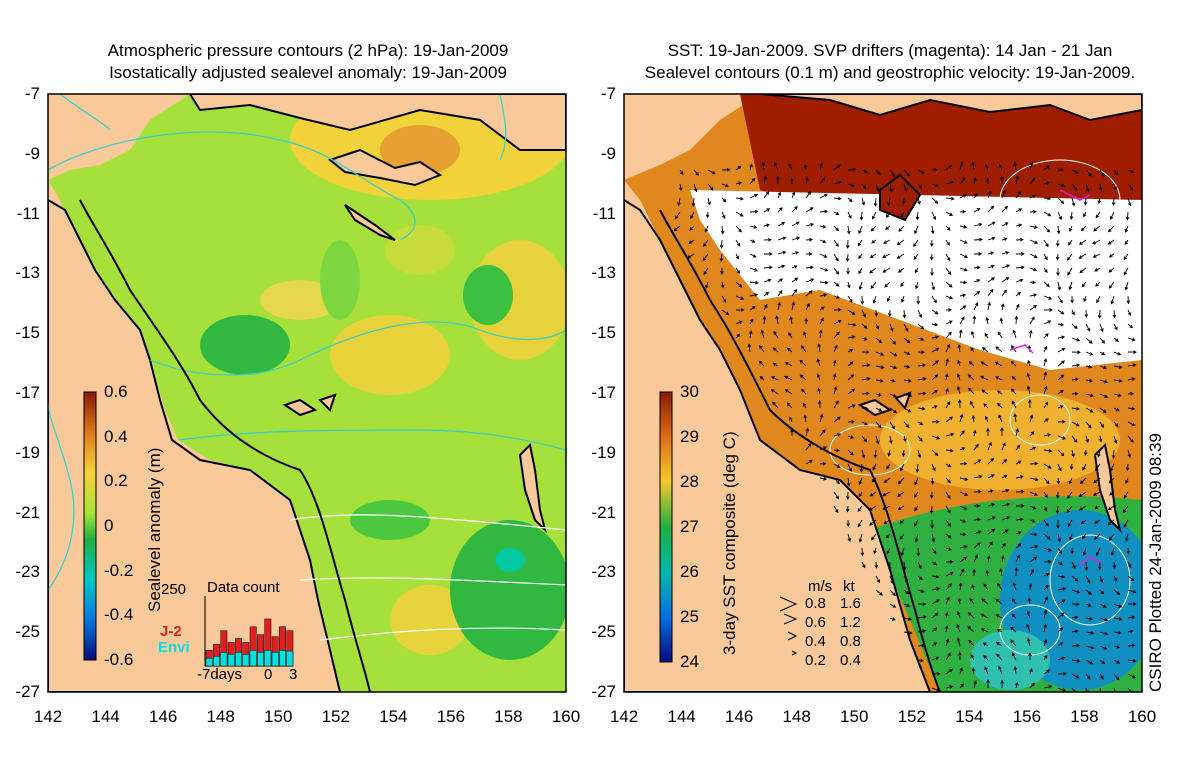  What do you see at coordinates (689, 571) in the screenshot?
I see `colorbar-tick: 26` at bounding box center [689, 571].